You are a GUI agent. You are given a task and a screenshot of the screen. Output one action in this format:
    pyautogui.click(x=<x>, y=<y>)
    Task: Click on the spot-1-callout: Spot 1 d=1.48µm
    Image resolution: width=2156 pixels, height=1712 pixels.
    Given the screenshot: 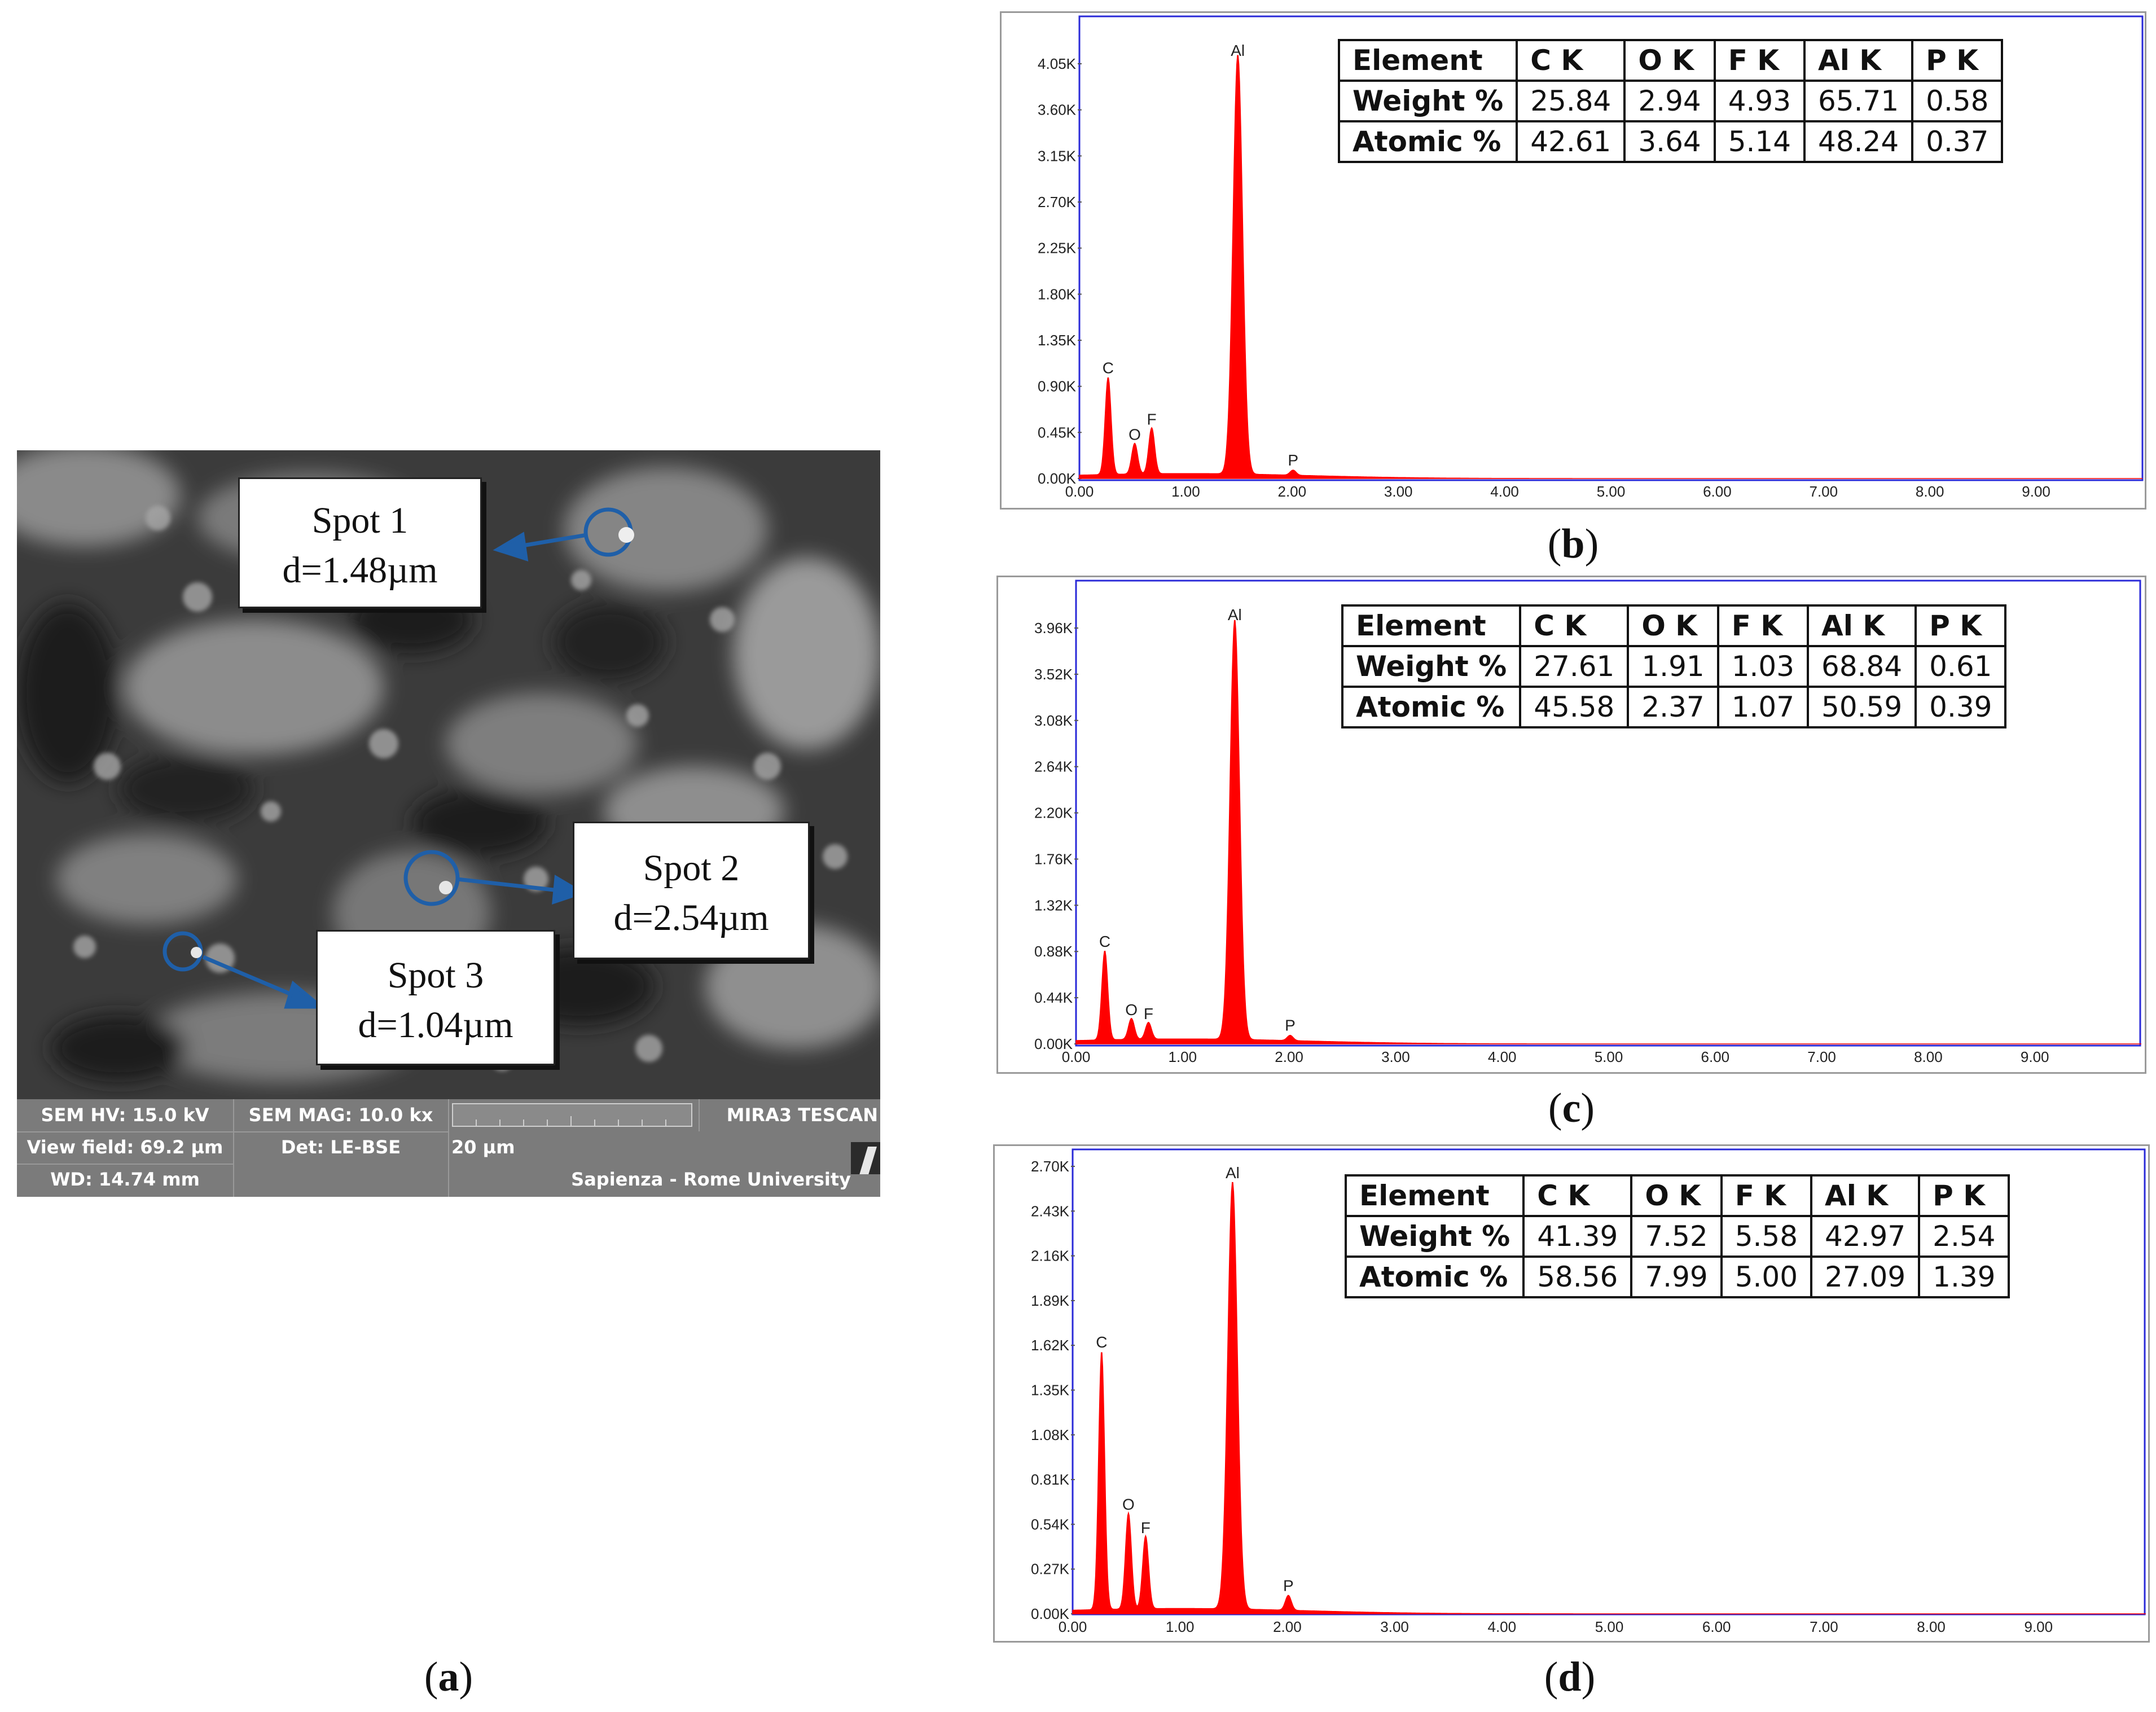 What is the action you would take?
    pyautogui.click(x=360, y=543)
    